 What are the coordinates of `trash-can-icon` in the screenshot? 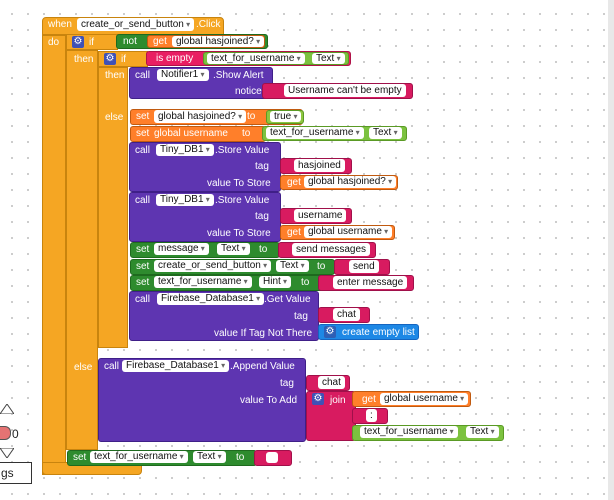 It's located at (7, 409).